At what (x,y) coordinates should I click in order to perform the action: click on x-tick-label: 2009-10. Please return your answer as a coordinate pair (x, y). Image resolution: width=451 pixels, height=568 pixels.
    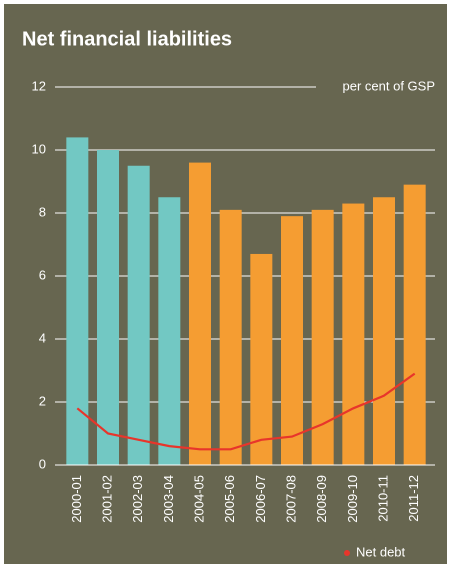
    Looking at the image, I should click on (352, 499).